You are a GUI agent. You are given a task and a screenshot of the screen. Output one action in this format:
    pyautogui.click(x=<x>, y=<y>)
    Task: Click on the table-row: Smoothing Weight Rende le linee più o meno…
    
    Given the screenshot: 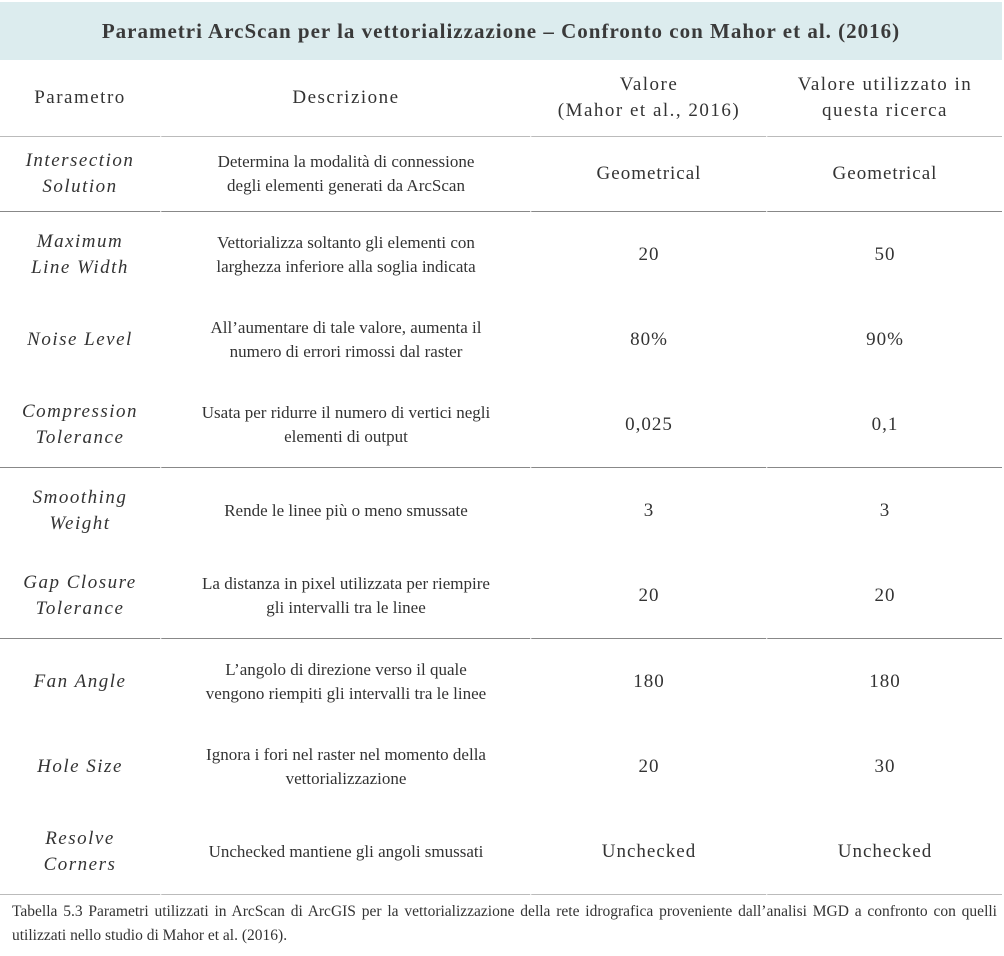 What is the action you would take?
    pyautogui.click(x=501, y=510)
    